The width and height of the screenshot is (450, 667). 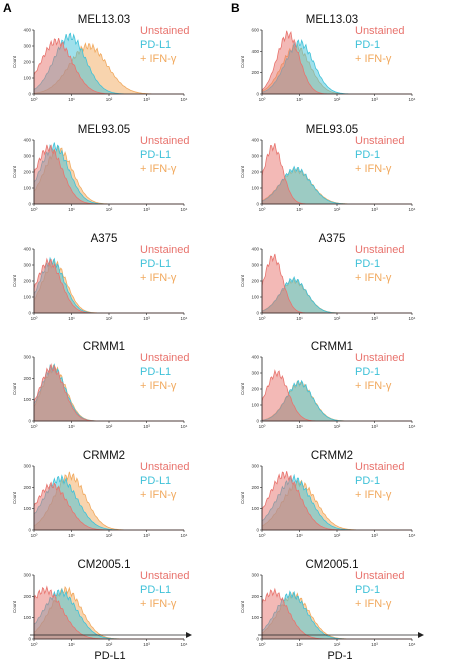 What do you see at coordinates (109, 644) in the screenshot?
I see `chart-a-cm2005-1-xtick-2: 10²` at bounding box center [109, 644].